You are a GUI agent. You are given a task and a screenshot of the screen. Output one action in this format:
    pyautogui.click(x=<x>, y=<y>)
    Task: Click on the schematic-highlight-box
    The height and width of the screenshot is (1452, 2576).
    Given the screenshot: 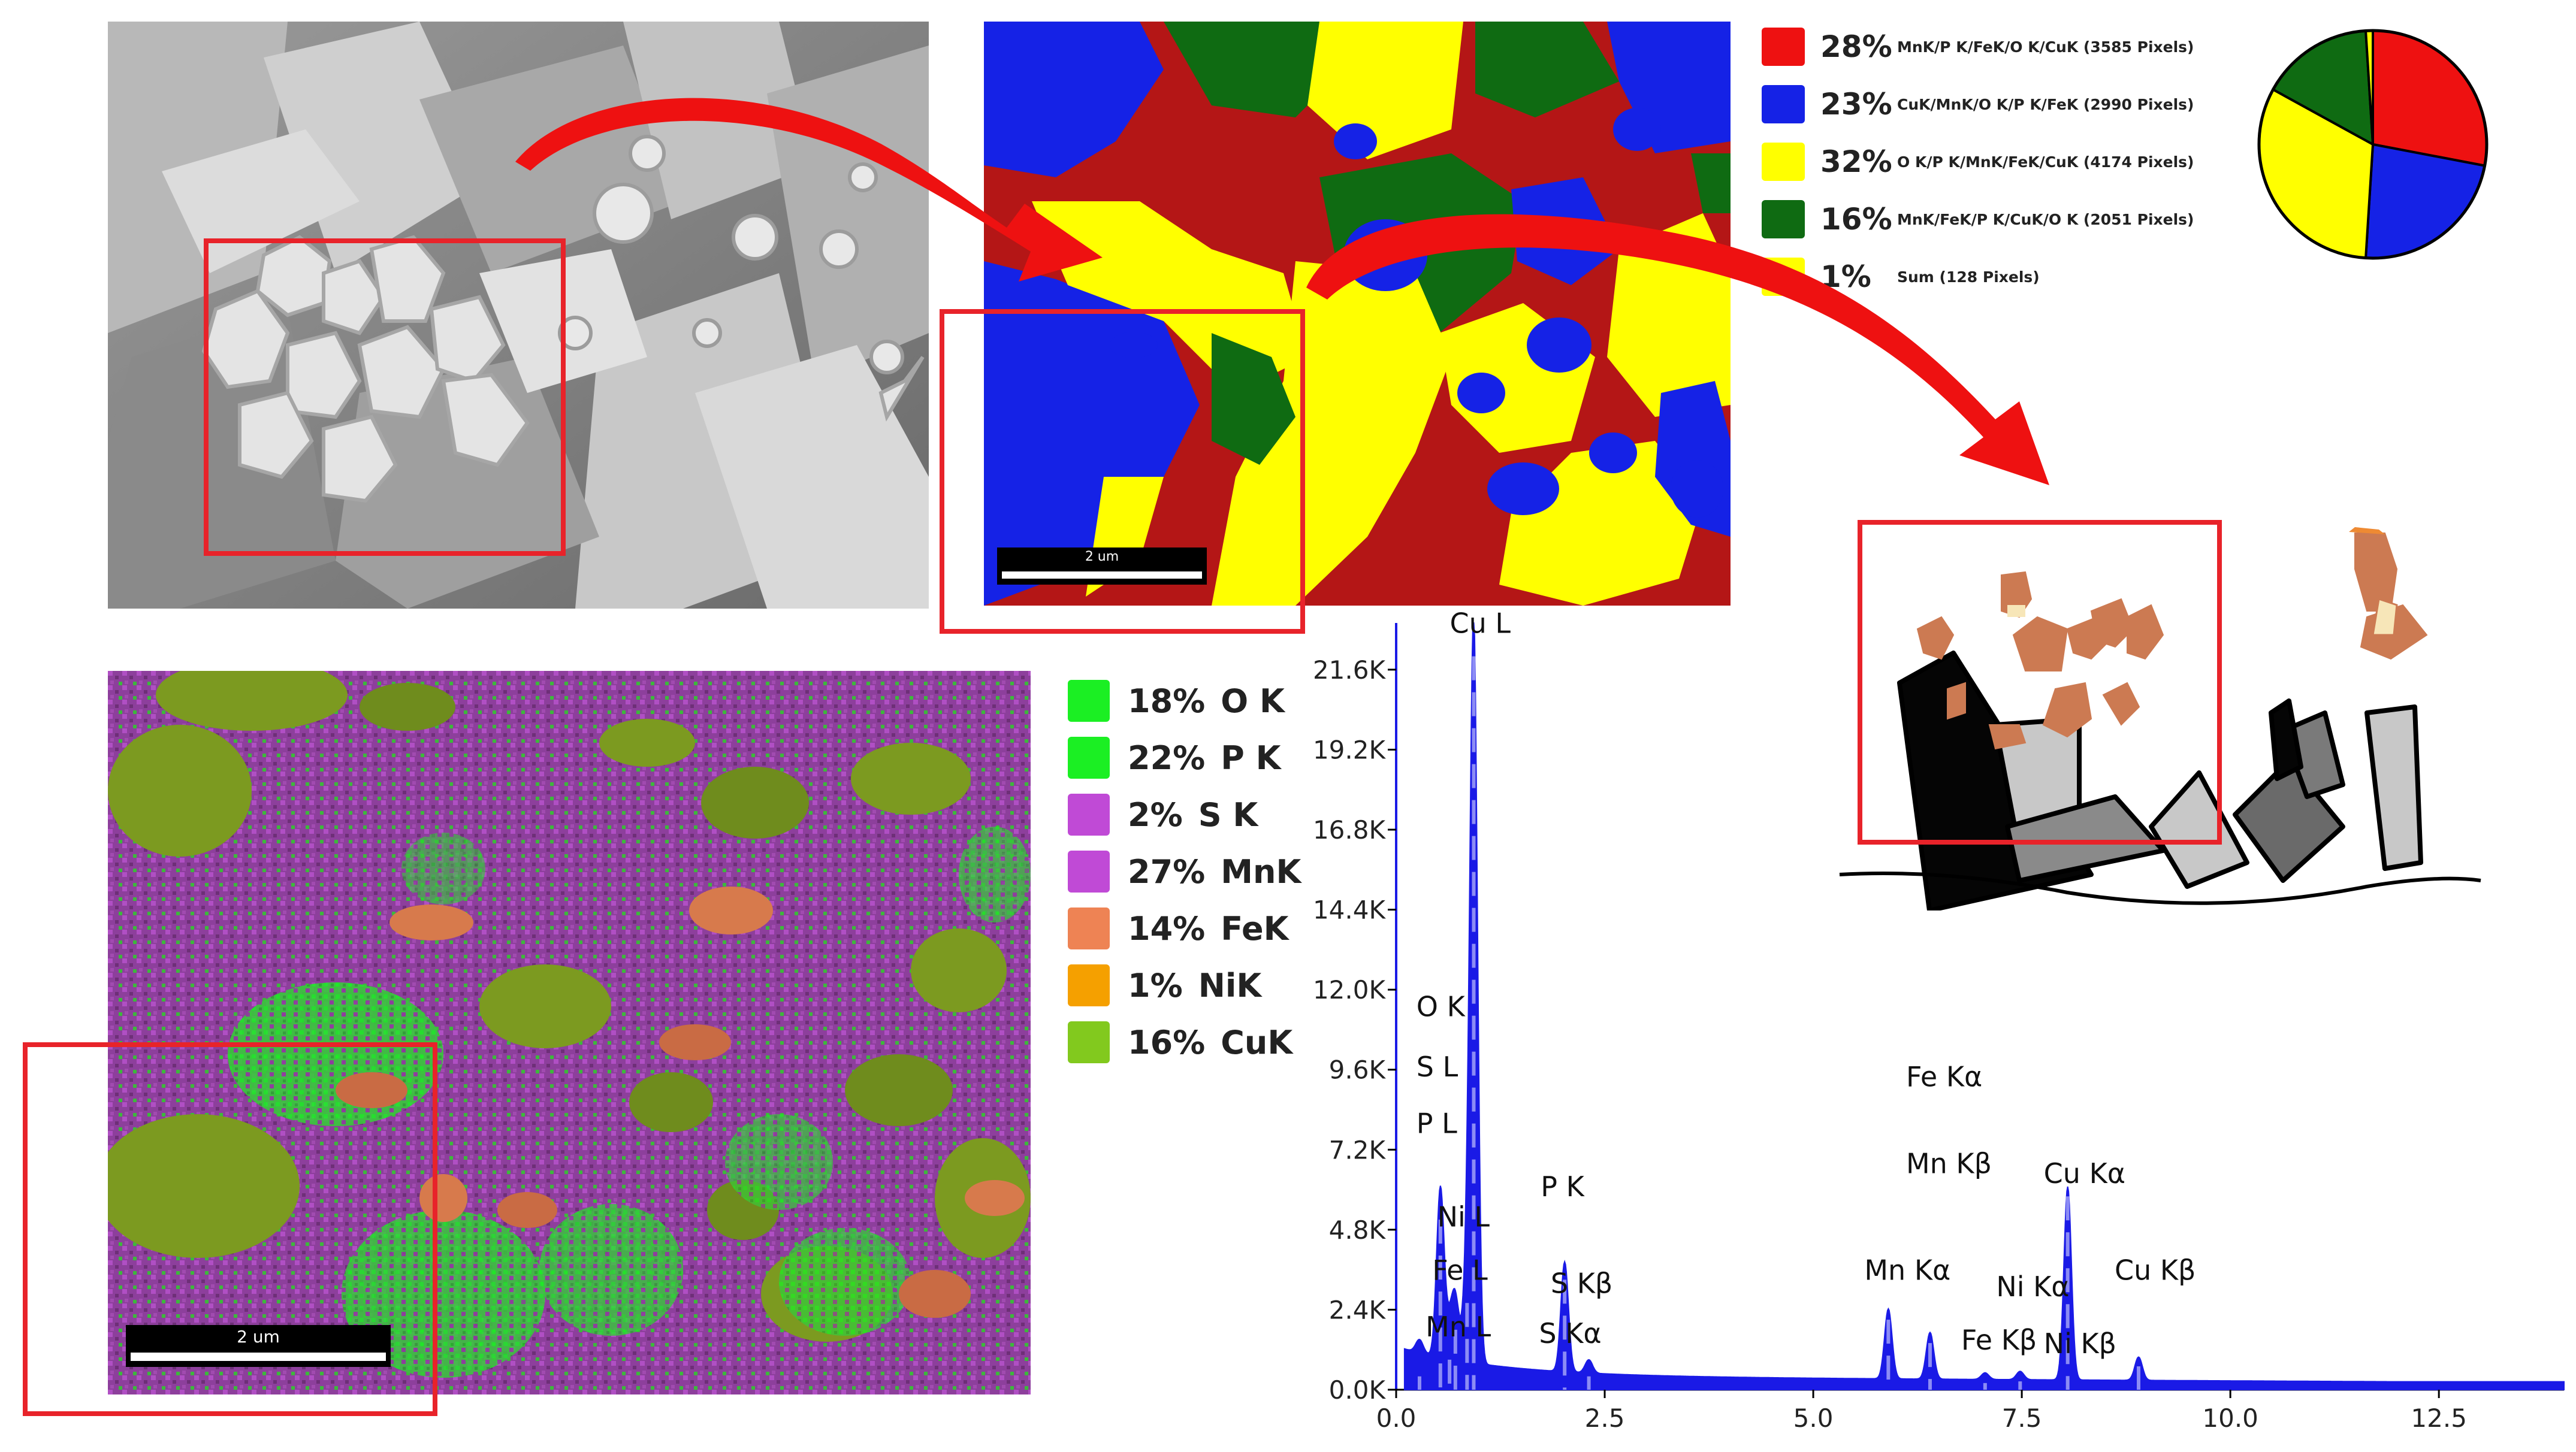 What is the action you would take?
    pyautogui.click(x=2040, y=682)
    